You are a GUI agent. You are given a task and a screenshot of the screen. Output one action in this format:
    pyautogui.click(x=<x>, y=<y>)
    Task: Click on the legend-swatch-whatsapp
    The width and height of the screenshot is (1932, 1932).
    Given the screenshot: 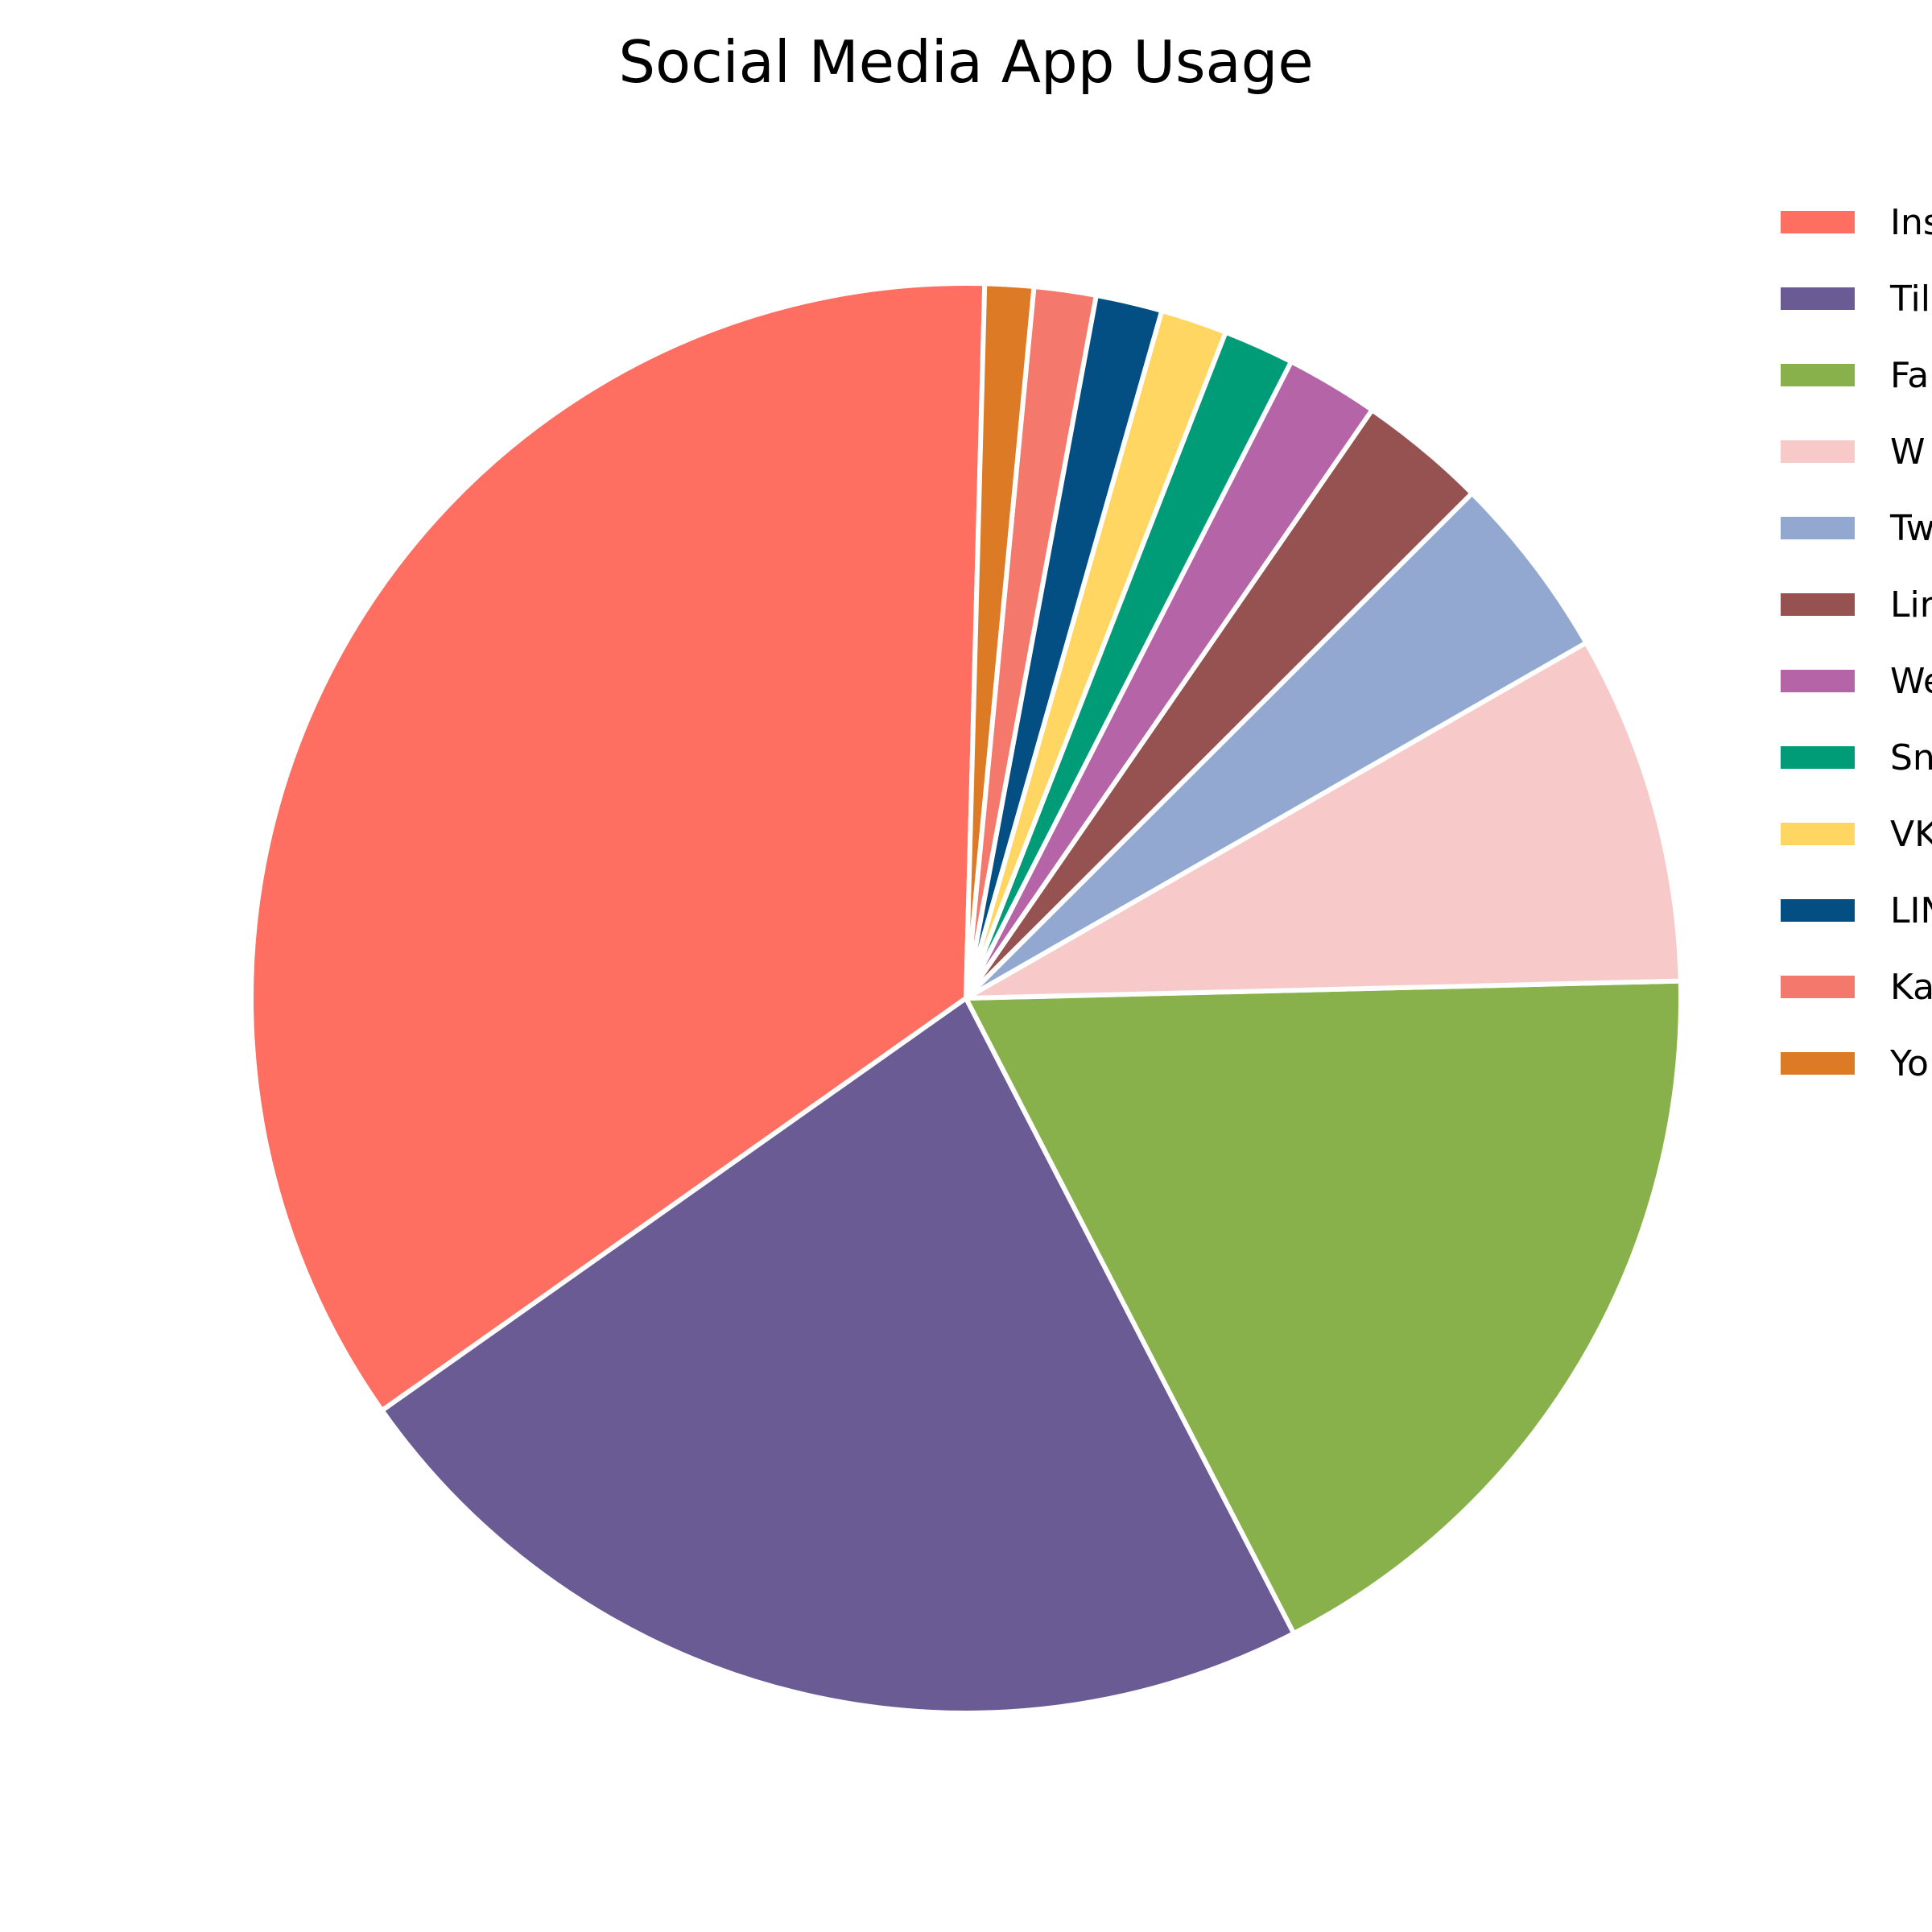 What is the action you would take?
    pyautogui.click(x=1818, y=451)
    